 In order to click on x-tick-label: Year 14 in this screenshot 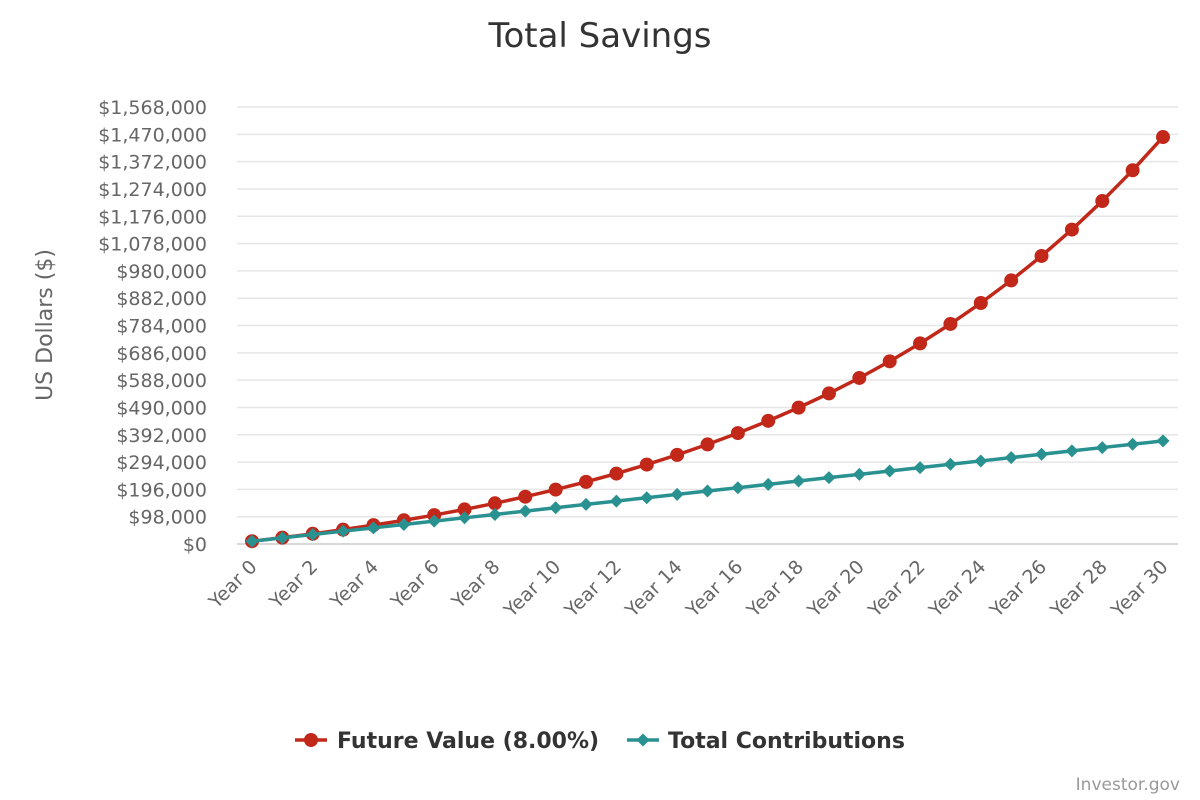, I will do `click(654, 589)`.